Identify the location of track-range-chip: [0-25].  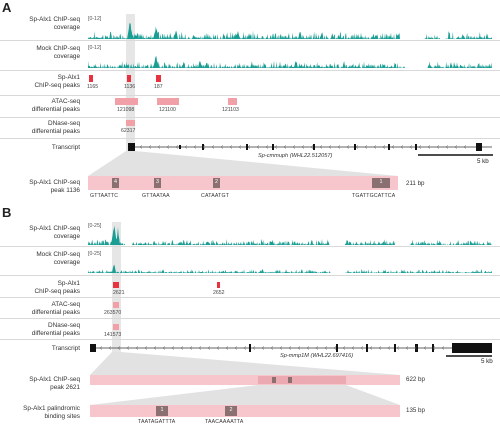
(95, 226).